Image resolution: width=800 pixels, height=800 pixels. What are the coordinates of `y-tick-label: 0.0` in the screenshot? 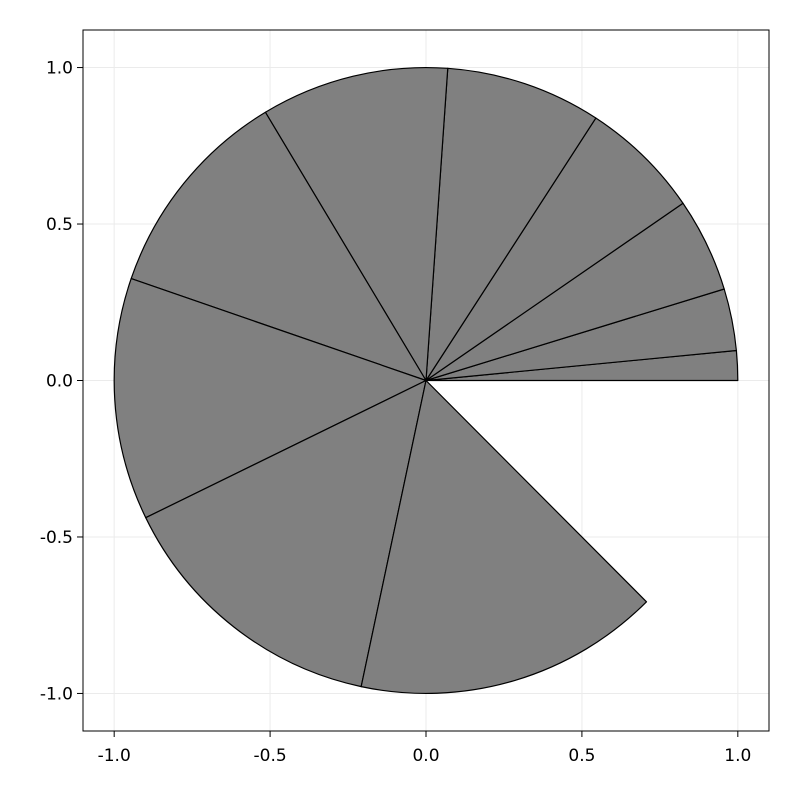 It's located at (59, 382).